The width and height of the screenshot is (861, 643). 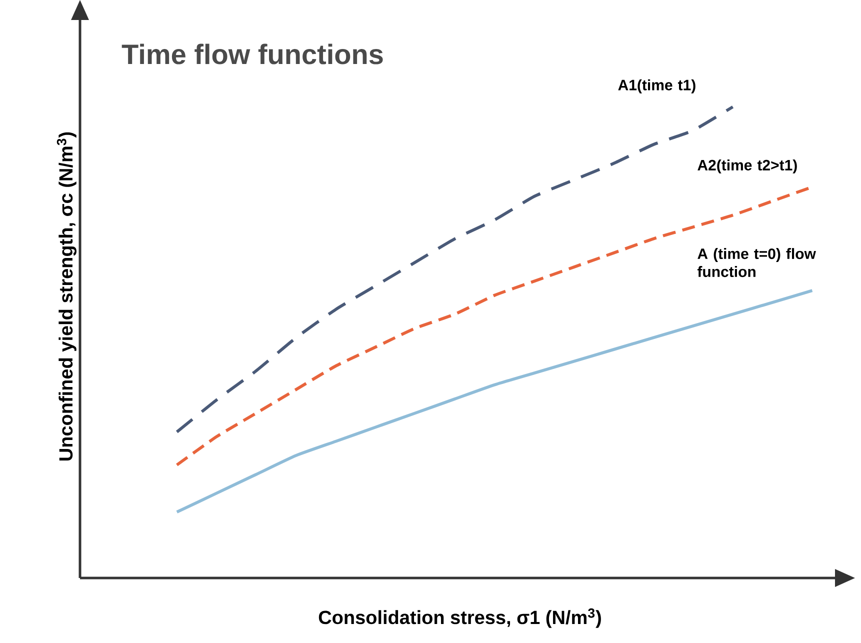 I want to click on x-axis-title: Consolidation stress, σ1 (N/m$^{3}$), so click(x=459, y=618).